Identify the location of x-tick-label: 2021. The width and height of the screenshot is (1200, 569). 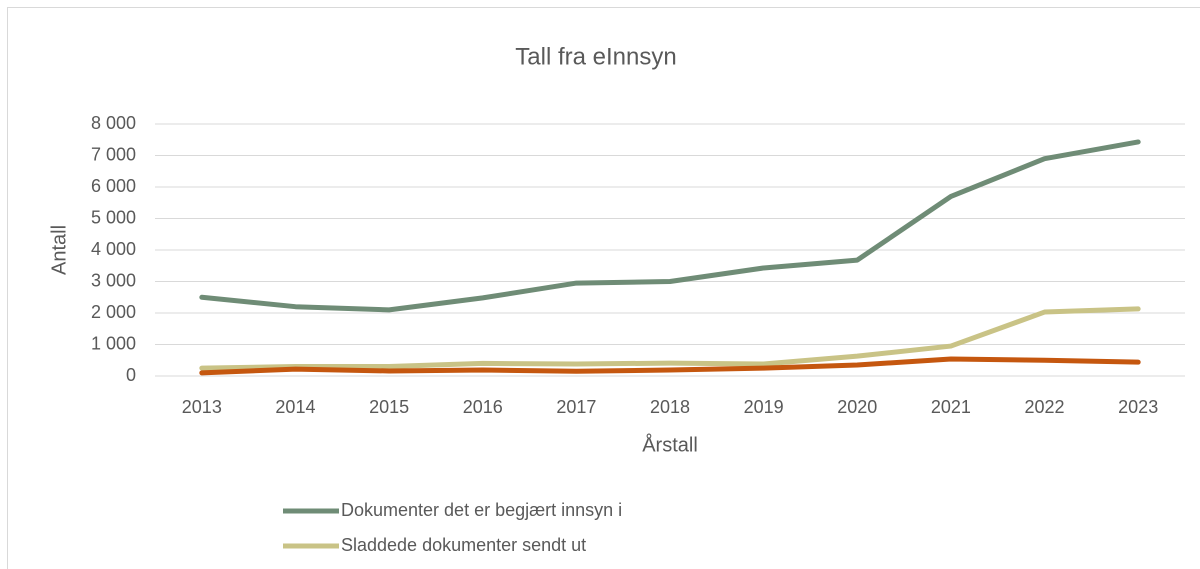
(951, 407).